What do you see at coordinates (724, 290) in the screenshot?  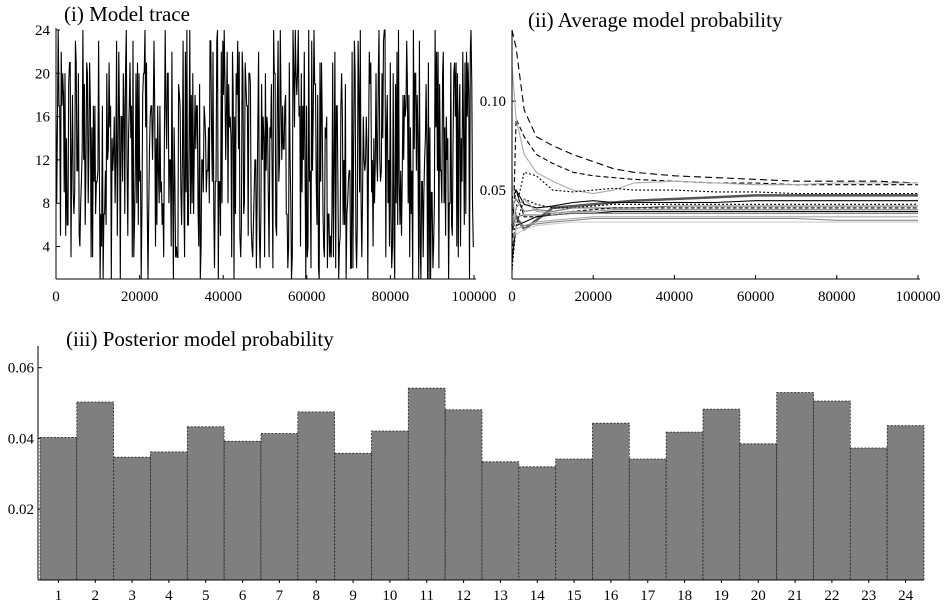 I see `average-probability-x-ticks: 0 20000 40000 60000 80000 100000` at bounding box center [724, 290].